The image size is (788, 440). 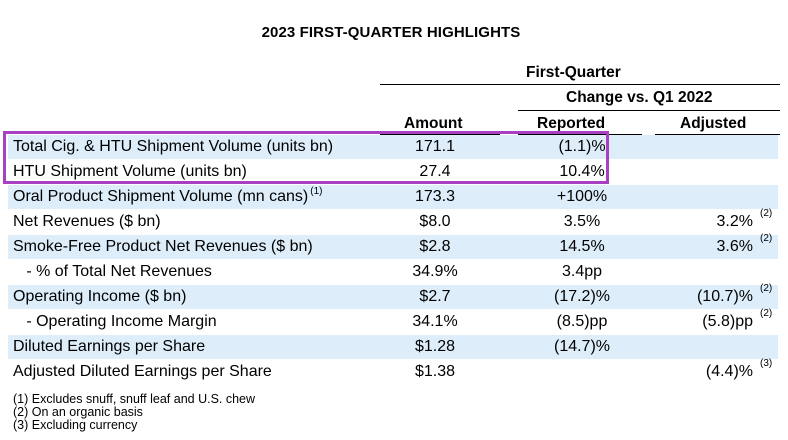 I want to click on row-adjusted: 3.2%, so click(x=734, y=221).